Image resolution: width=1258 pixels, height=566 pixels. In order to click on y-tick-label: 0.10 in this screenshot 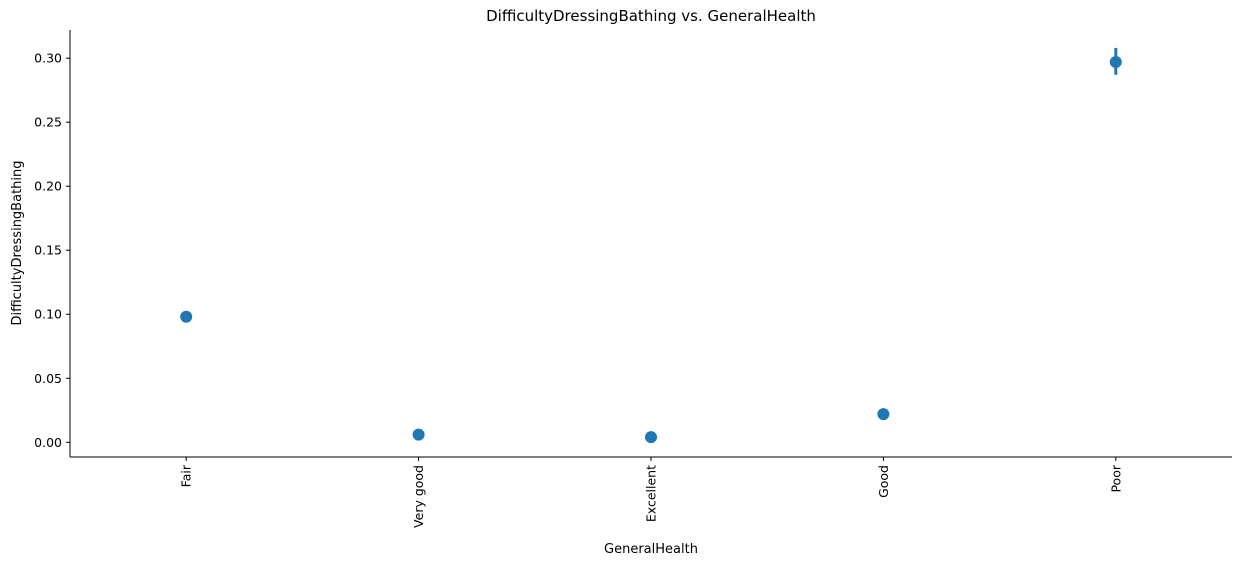, I will do `click(48, 314)`.